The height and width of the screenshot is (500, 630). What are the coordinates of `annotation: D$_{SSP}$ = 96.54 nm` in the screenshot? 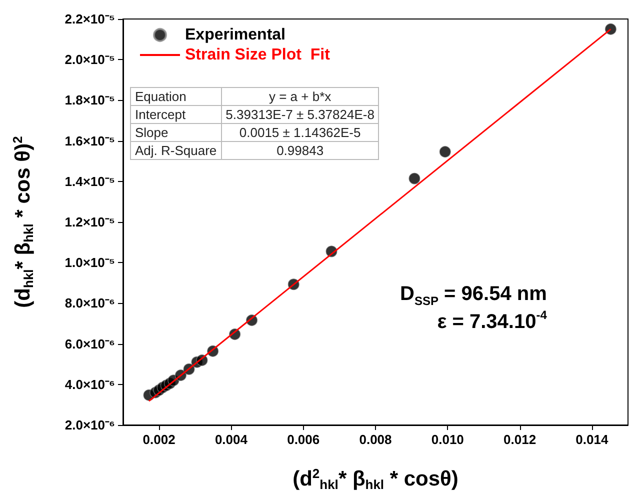 It's located at (473, 295).